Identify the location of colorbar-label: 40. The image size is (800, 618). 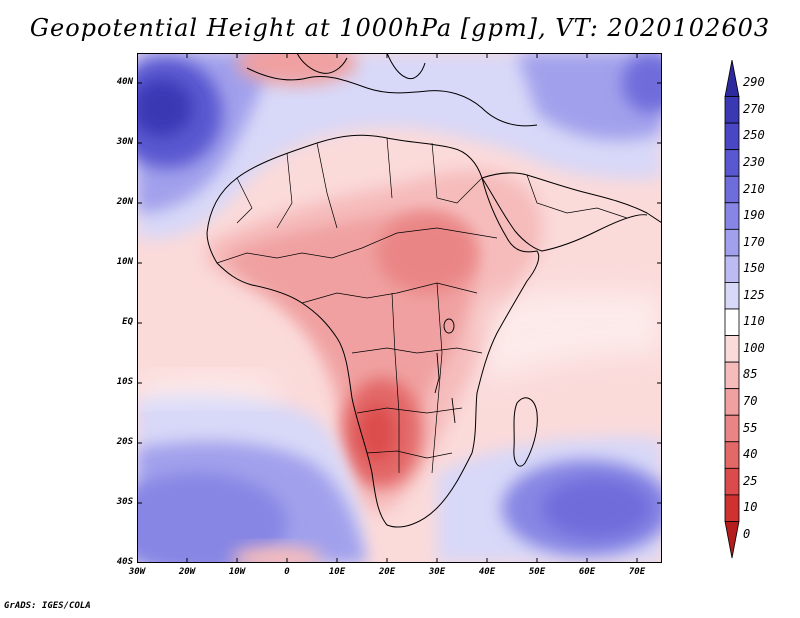
(750, 454).